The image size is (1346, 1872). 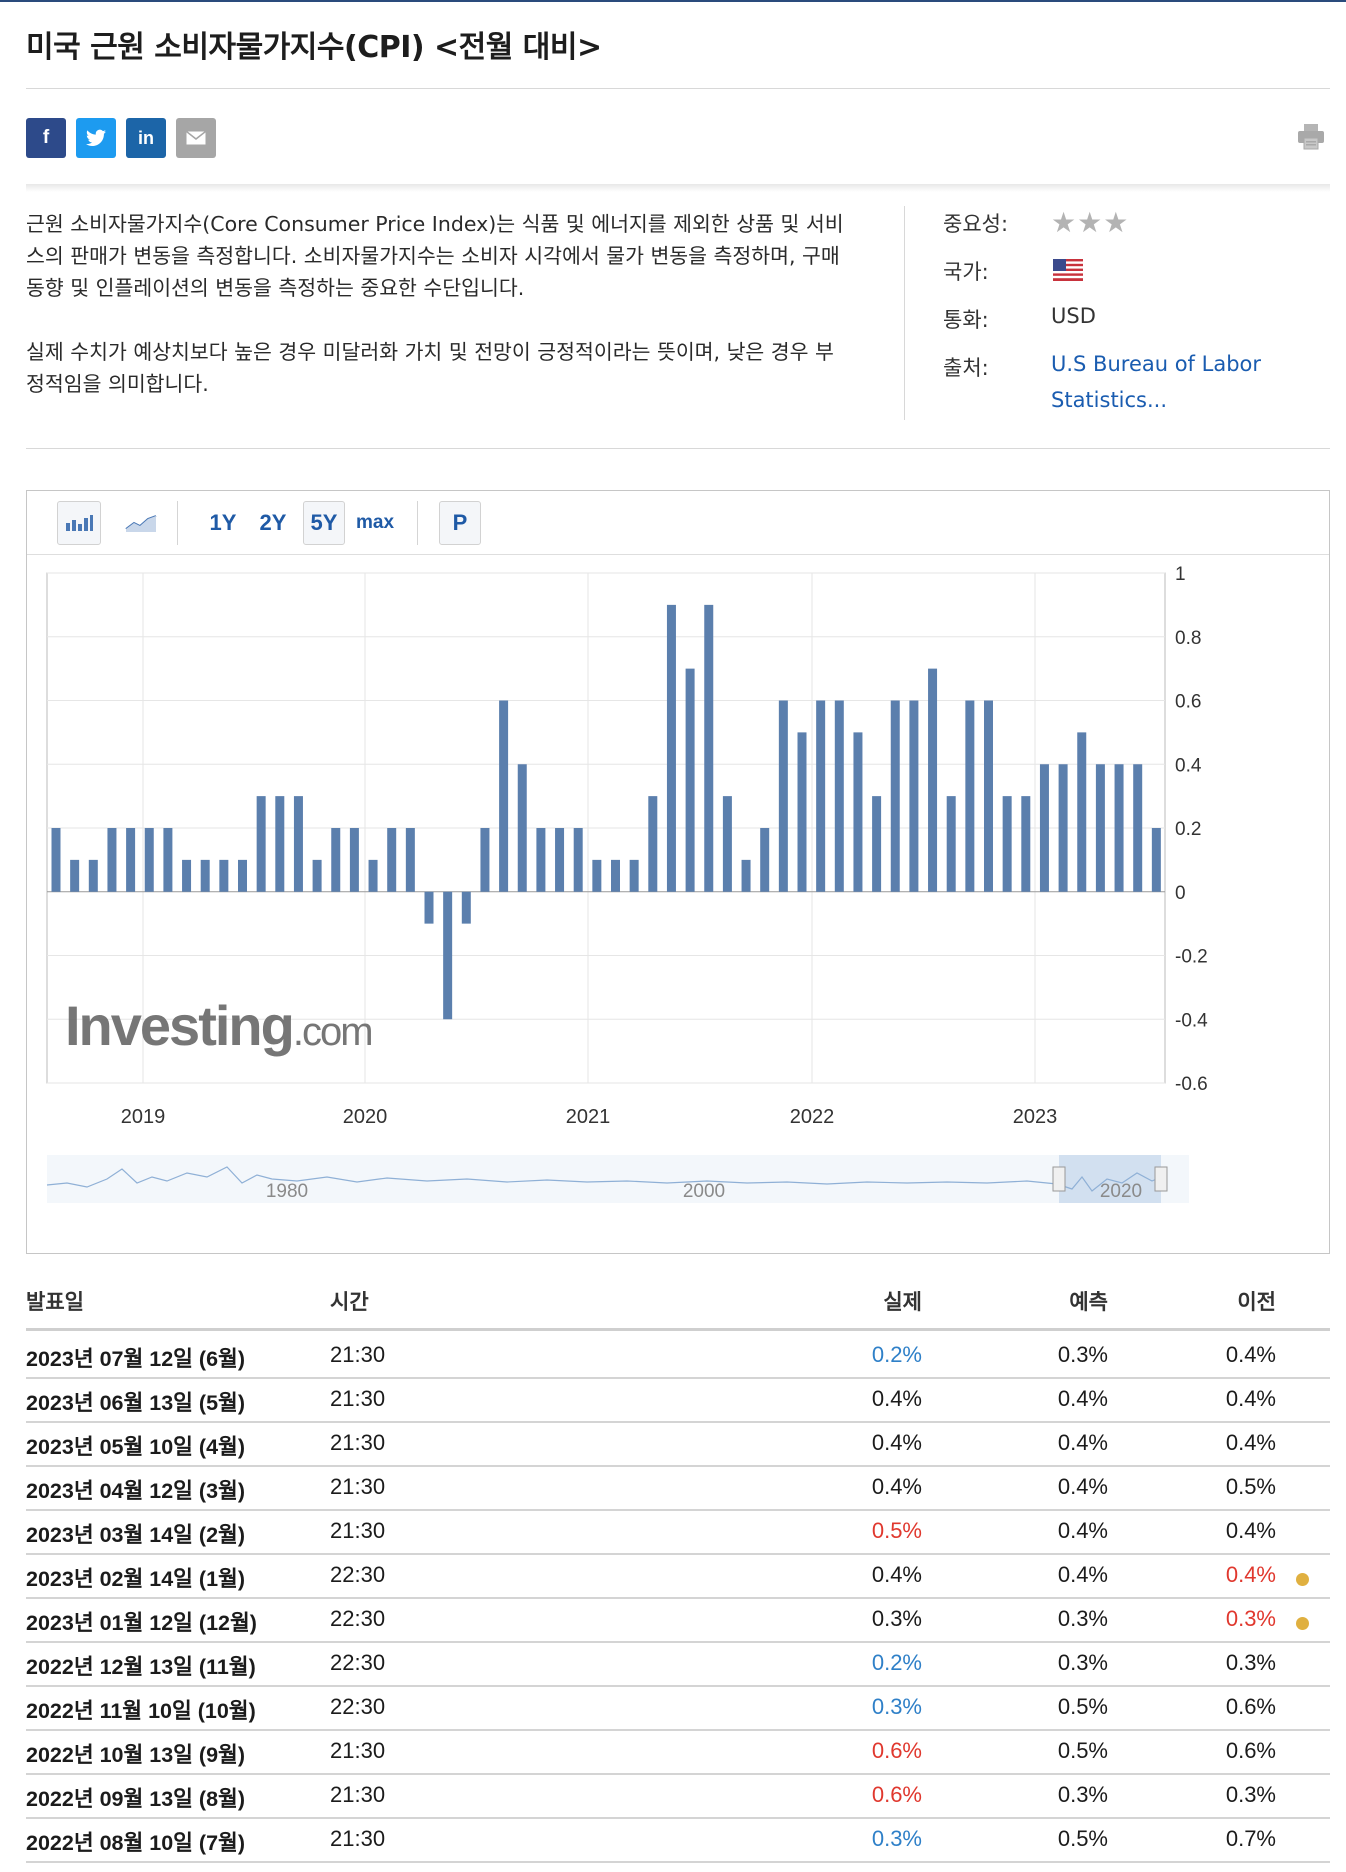 What do you see at coordinates (55, 1302) in the screenshot?
I see `col-header-date: 발표일` at bounding box center [55, 1302].